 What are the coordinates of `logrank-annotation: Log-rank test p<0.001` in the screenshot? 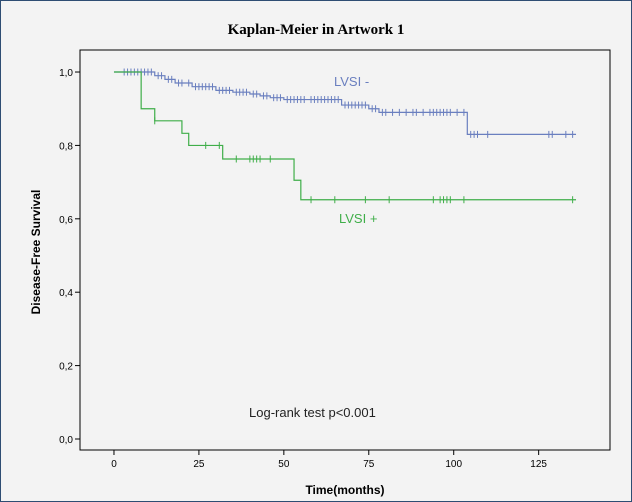 It's located at (312, 412).